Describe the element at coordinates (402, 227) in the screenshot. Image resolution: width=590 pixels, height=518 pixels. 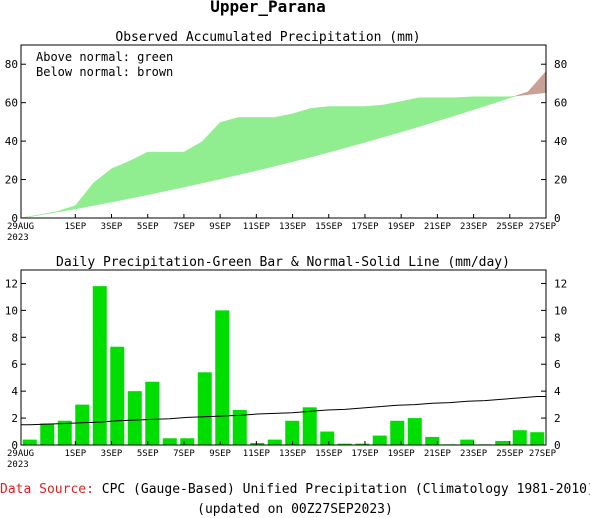
I see `top-xtick-label: 19SEP` at that location.